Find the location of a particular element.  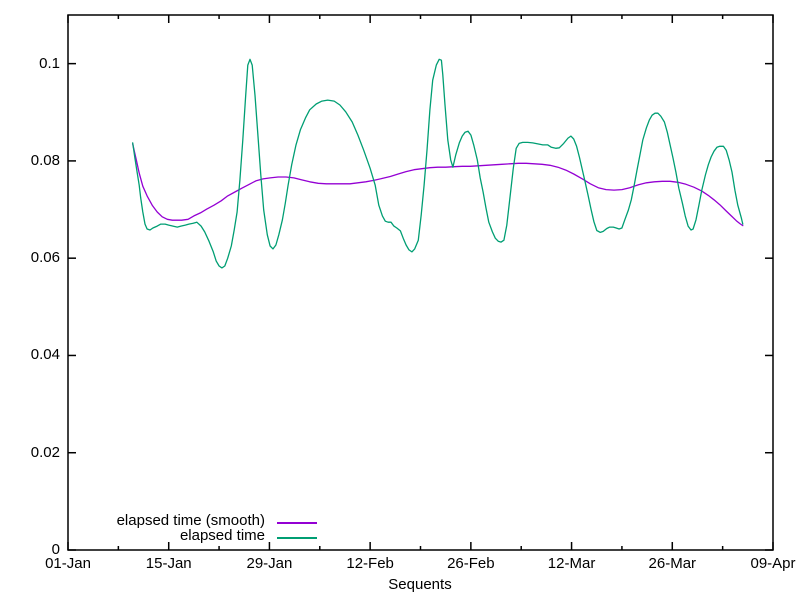

x-tick-label: 12-Feb is located at coordinates (370, 563).